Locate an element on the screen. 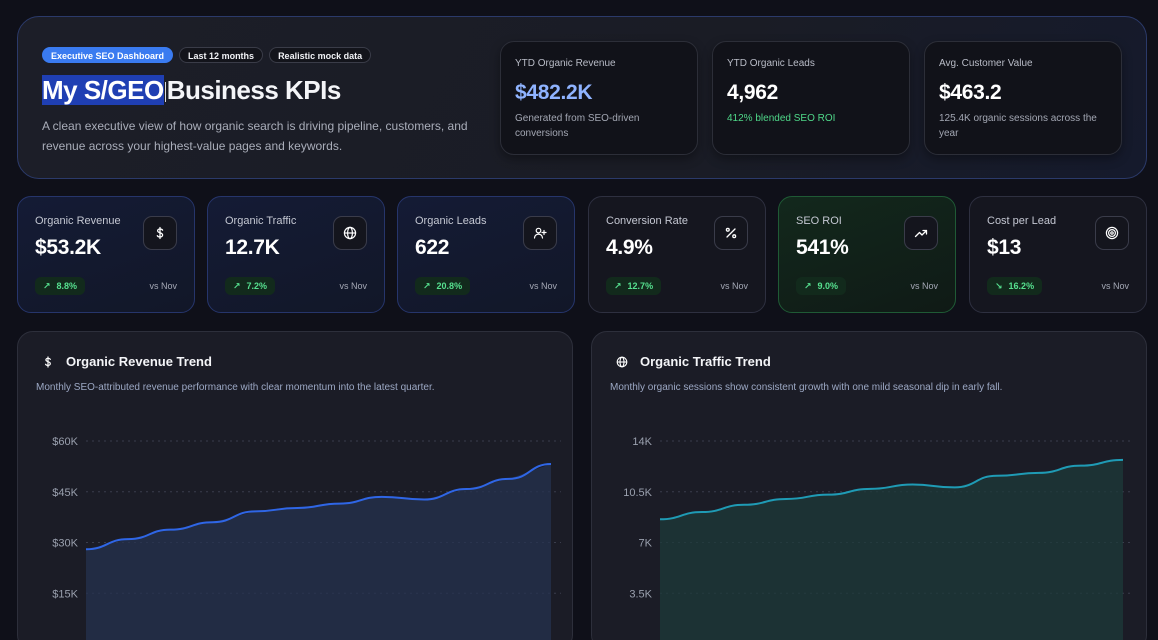  trending-up-icon is located at coordinates (921, 233).